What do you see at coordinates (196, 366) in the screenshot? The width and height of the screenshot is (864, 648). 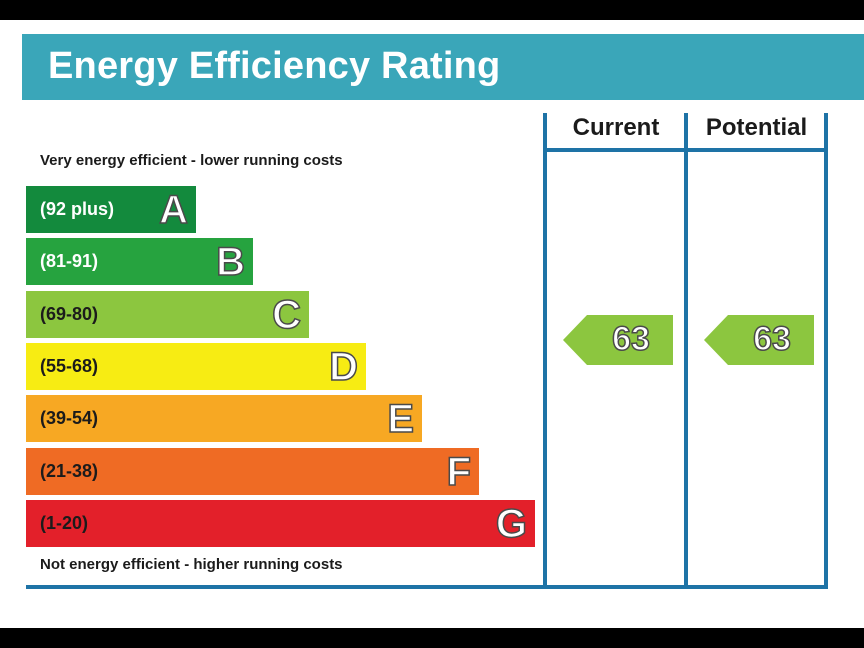 I see `band-d: (55-68) D` at bounding box center [196, 366].